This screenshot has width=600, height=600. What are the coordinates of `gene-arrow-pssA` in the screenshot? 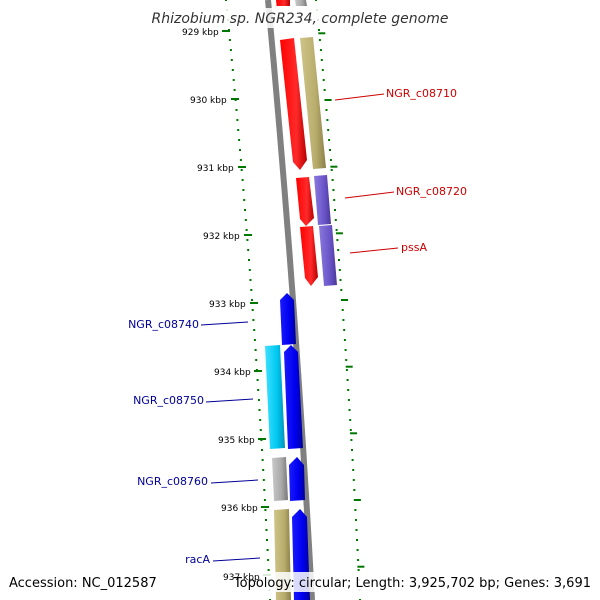 It's located at (309, 256).